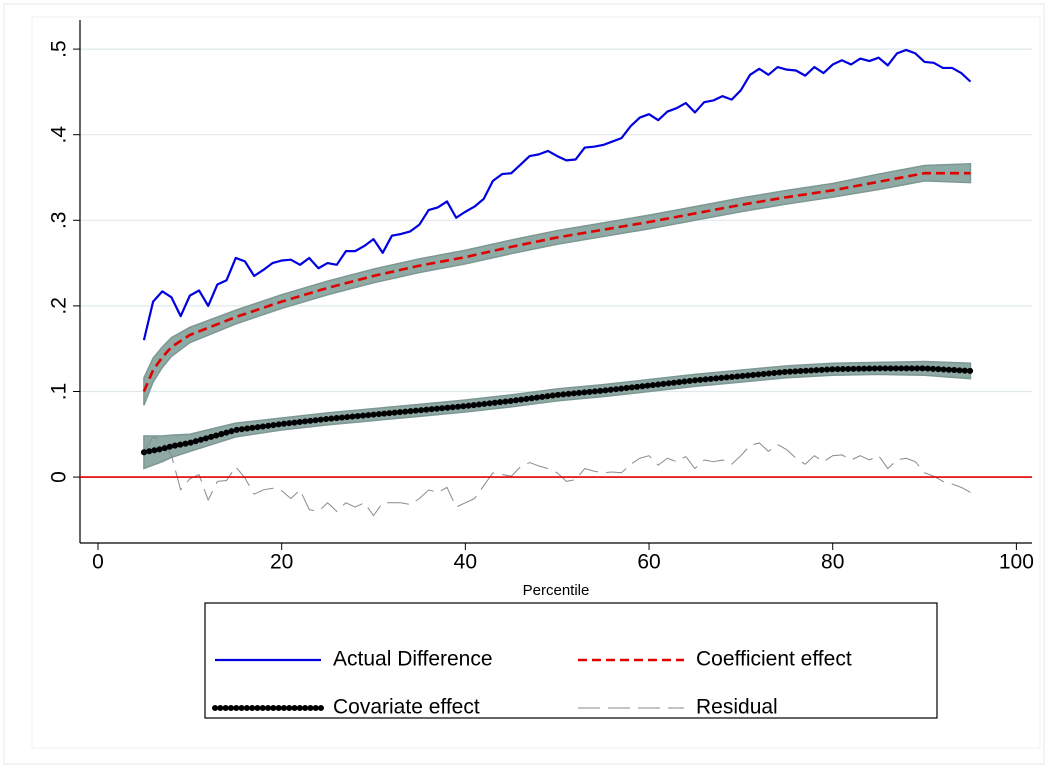 The image size is (1049, 769). Describe the element at coordinates (59, 477) in the screenshot. I see `y-tick-label: 0` at that location.